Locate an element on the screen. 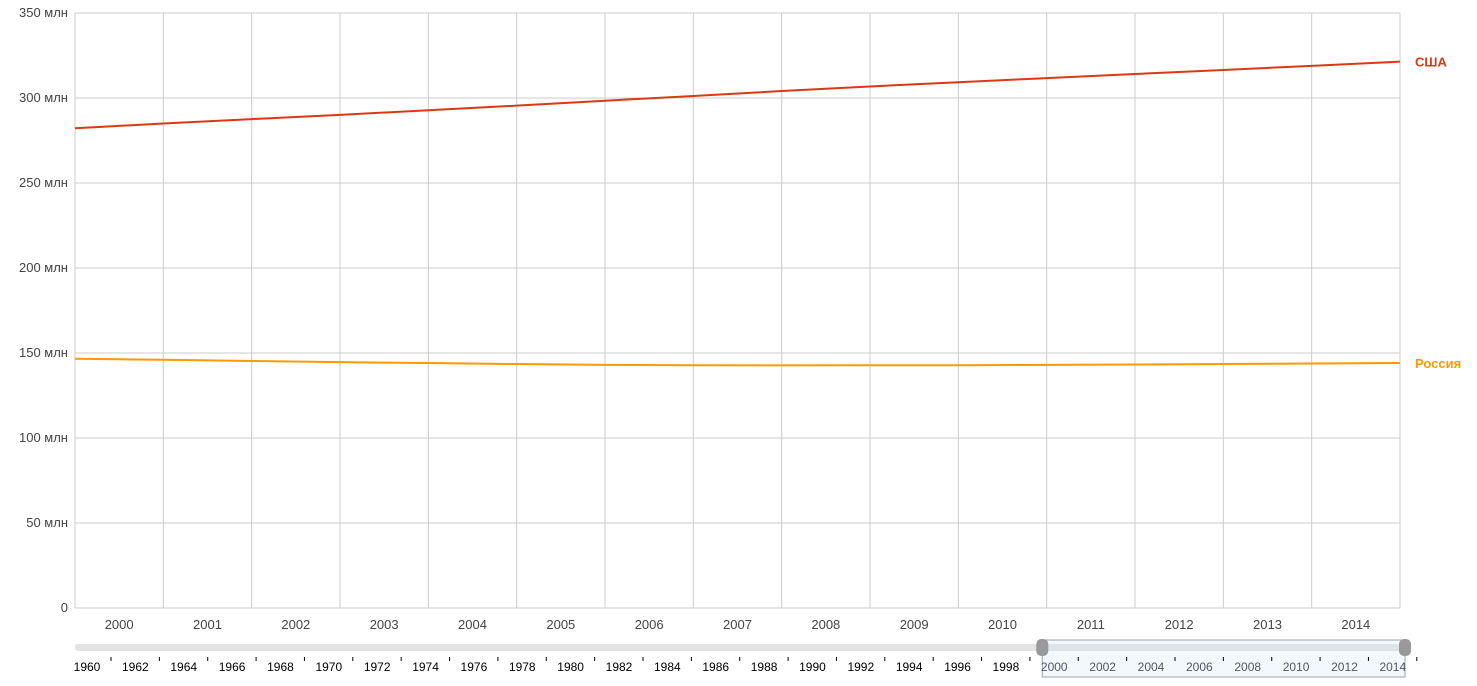 The height and width of the screenshot is (686, 1477). x-tick-label: 2003 is located at coordinates (384, 624).